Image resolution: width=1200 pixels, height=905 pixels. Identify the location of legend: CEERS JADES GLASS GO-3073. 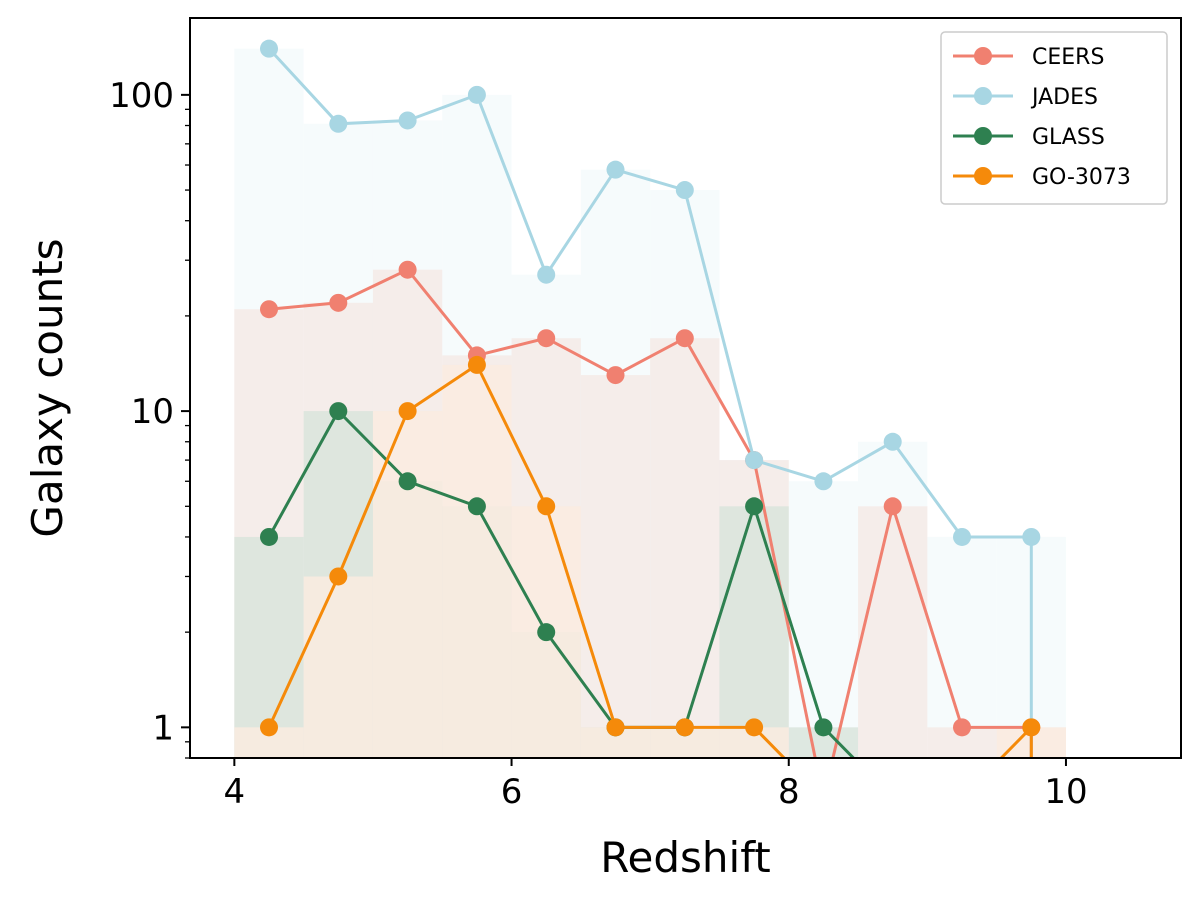
(1054, 118).